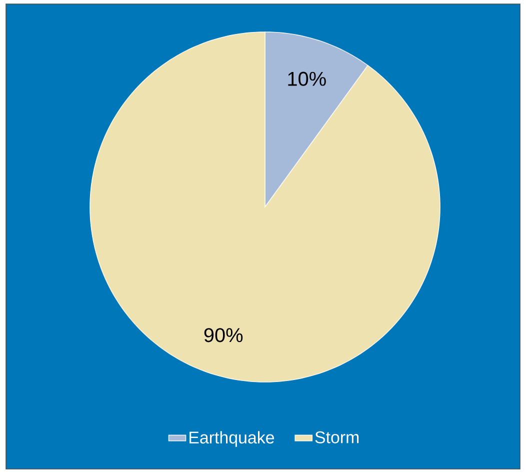  Describe the element at coordinates (232, 439) in the screenshot. I see `legend-label: Earthquake` at that location.